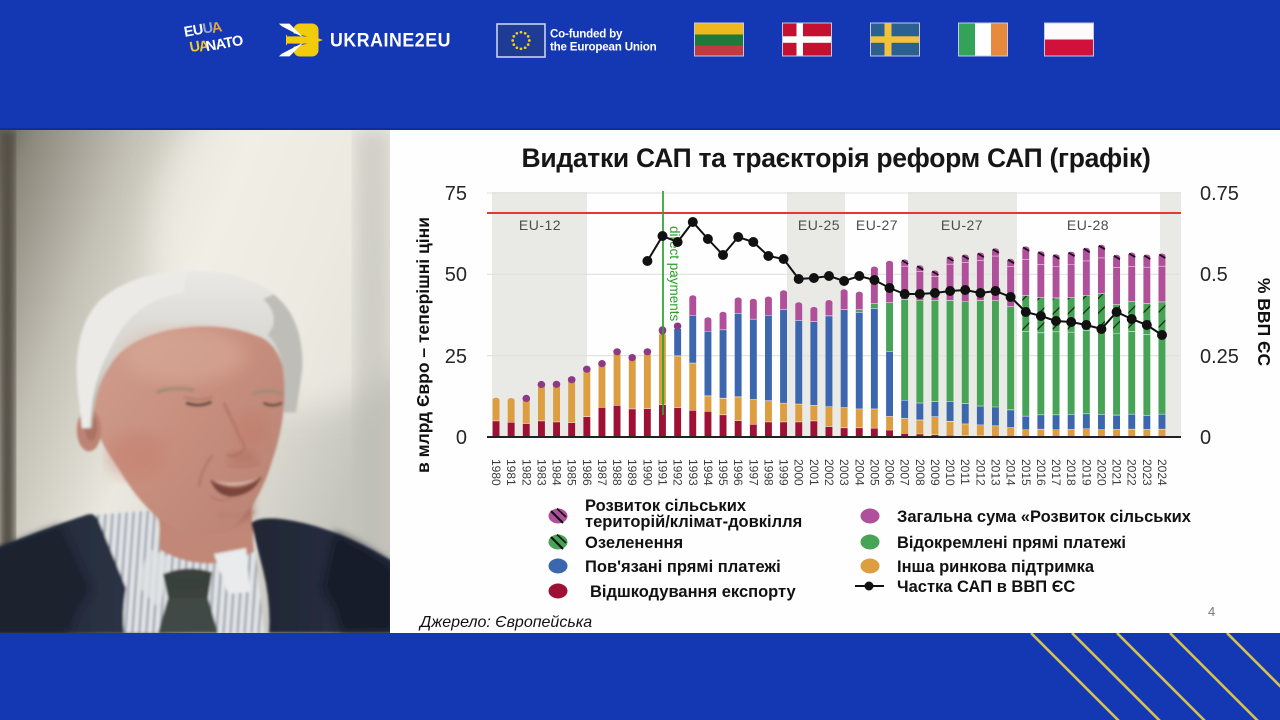  Describe the element at coordinates (666, 506) in the screenshot. I see `svg-text: Розвиток сільських` at that location.